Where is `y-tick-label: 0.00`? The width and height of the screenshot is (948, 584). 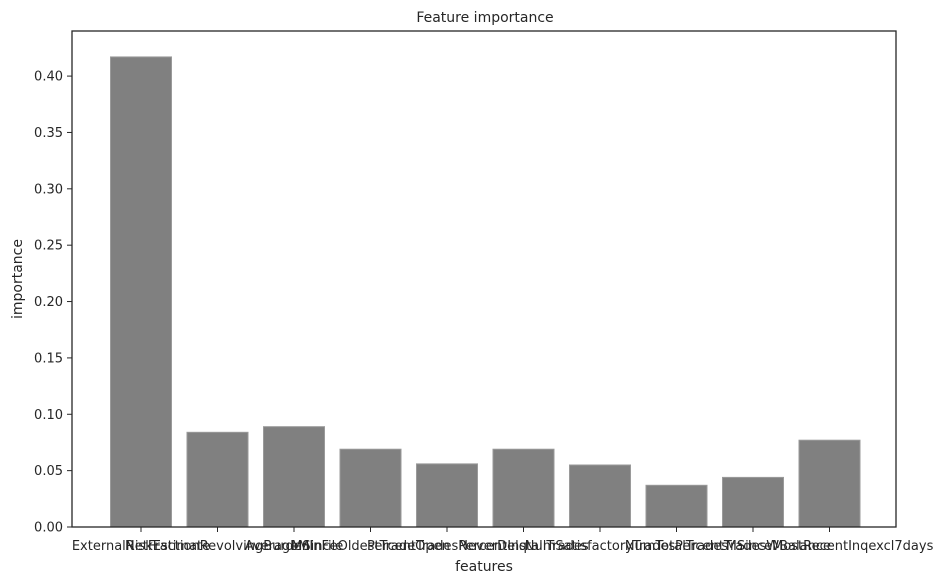
y-tick-label: 0.00 is located at coordinates (48, 528).